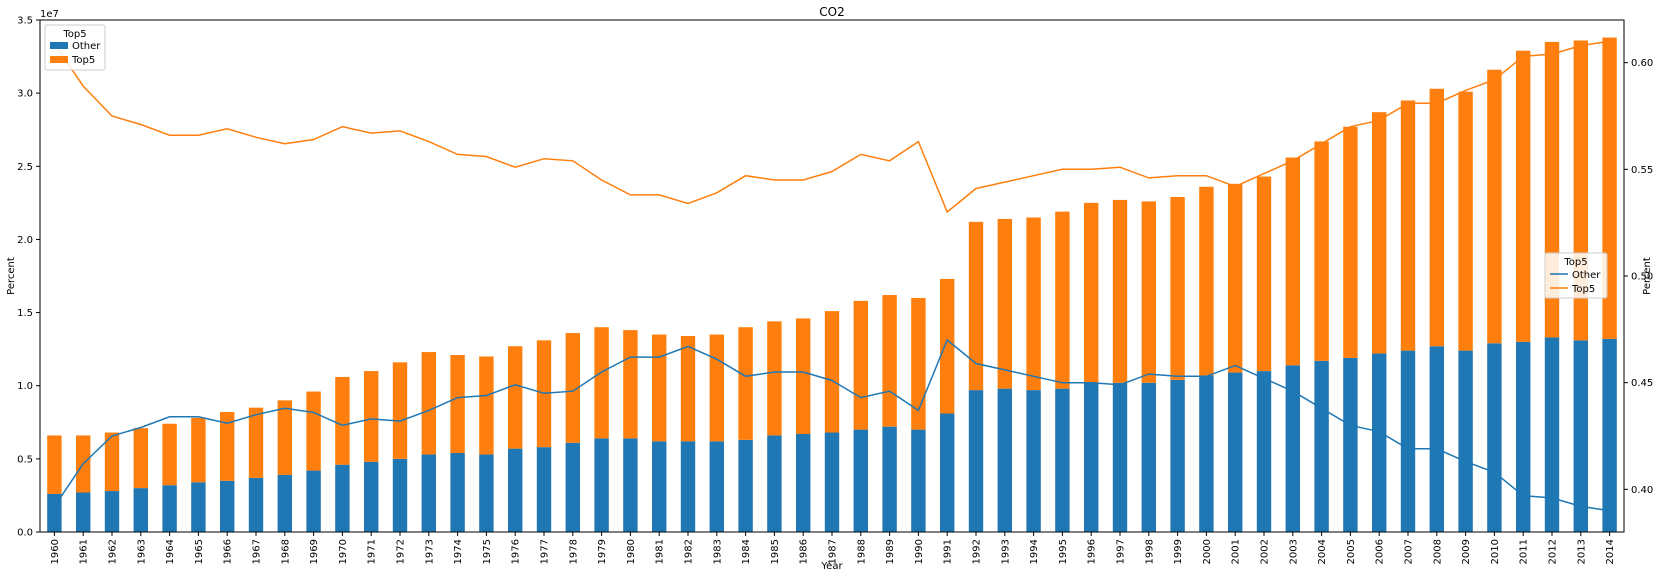 This screenshot has height=573, width=1657. What do you see at coordinates (1436, 217) in the screenshot?
I see `bar-top5-2008` at bounding box center [1436, 217].